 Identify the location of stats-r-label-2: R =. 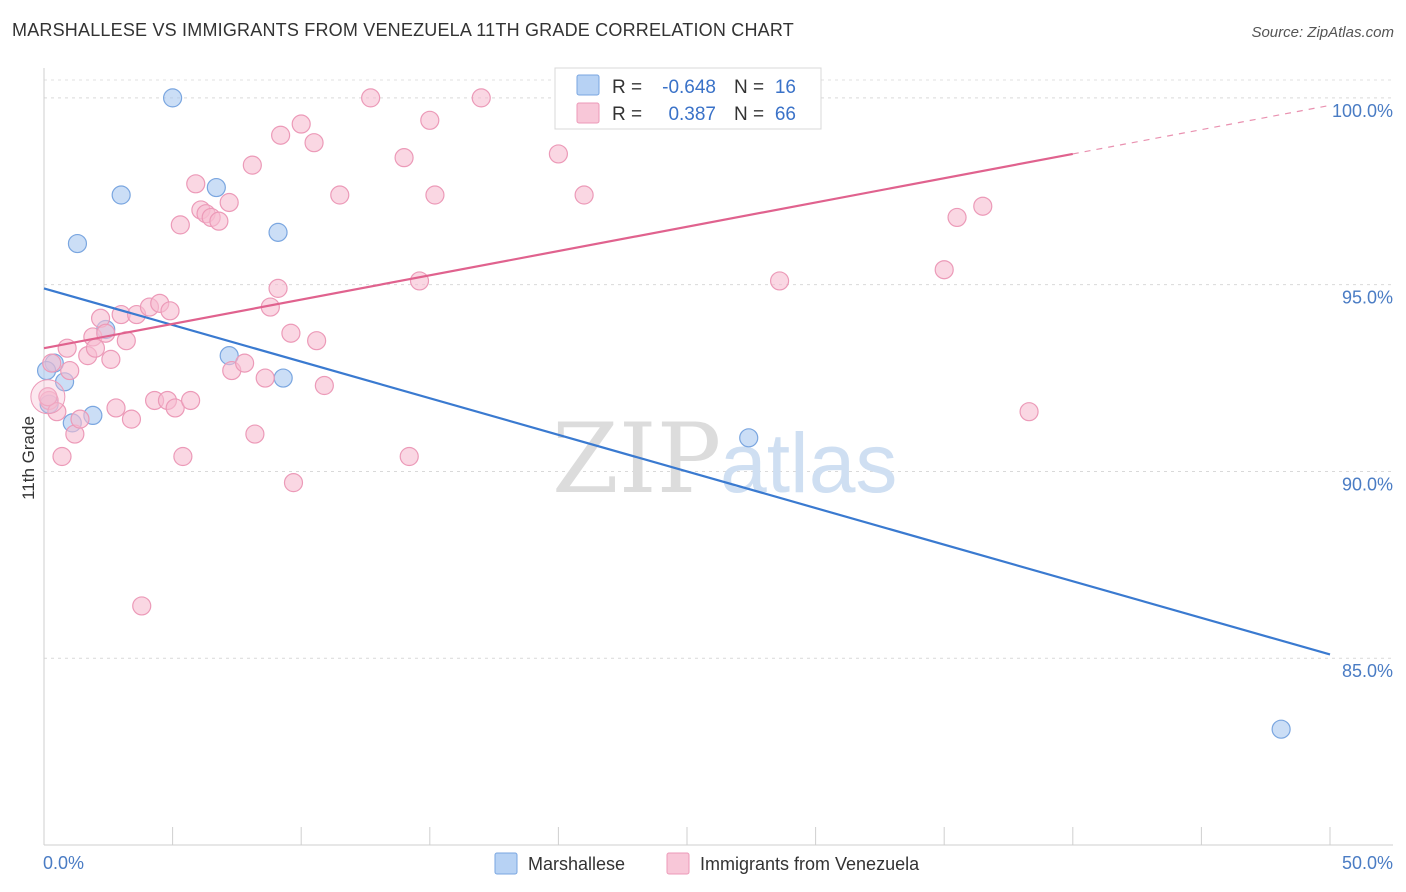
(627, 114).